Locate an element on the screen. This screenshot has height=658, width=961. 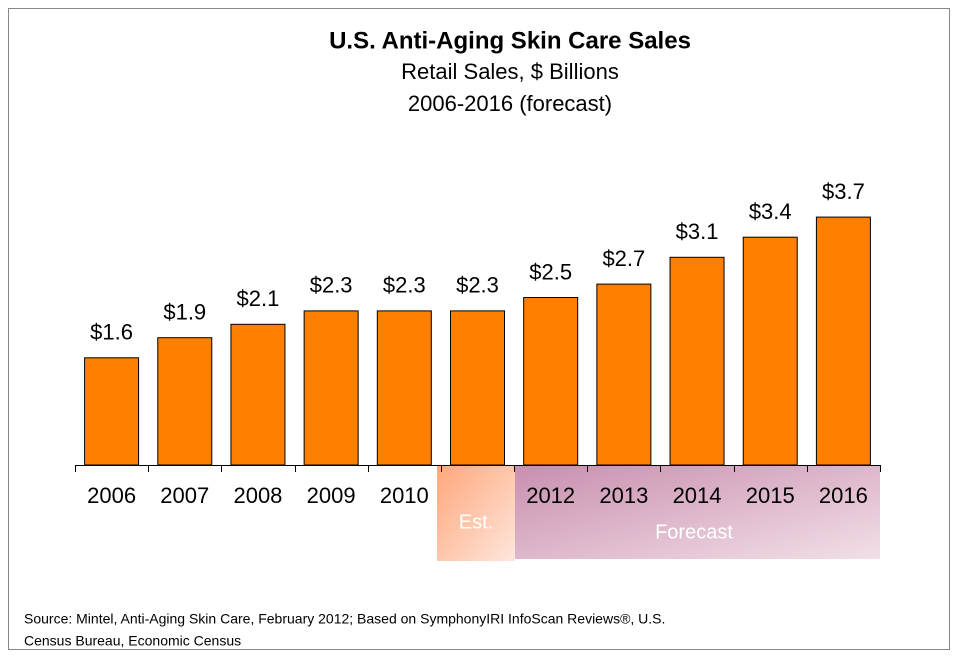
chart-subtitle: 2006-2016 (forecast) is located at coordinates (510, 103).